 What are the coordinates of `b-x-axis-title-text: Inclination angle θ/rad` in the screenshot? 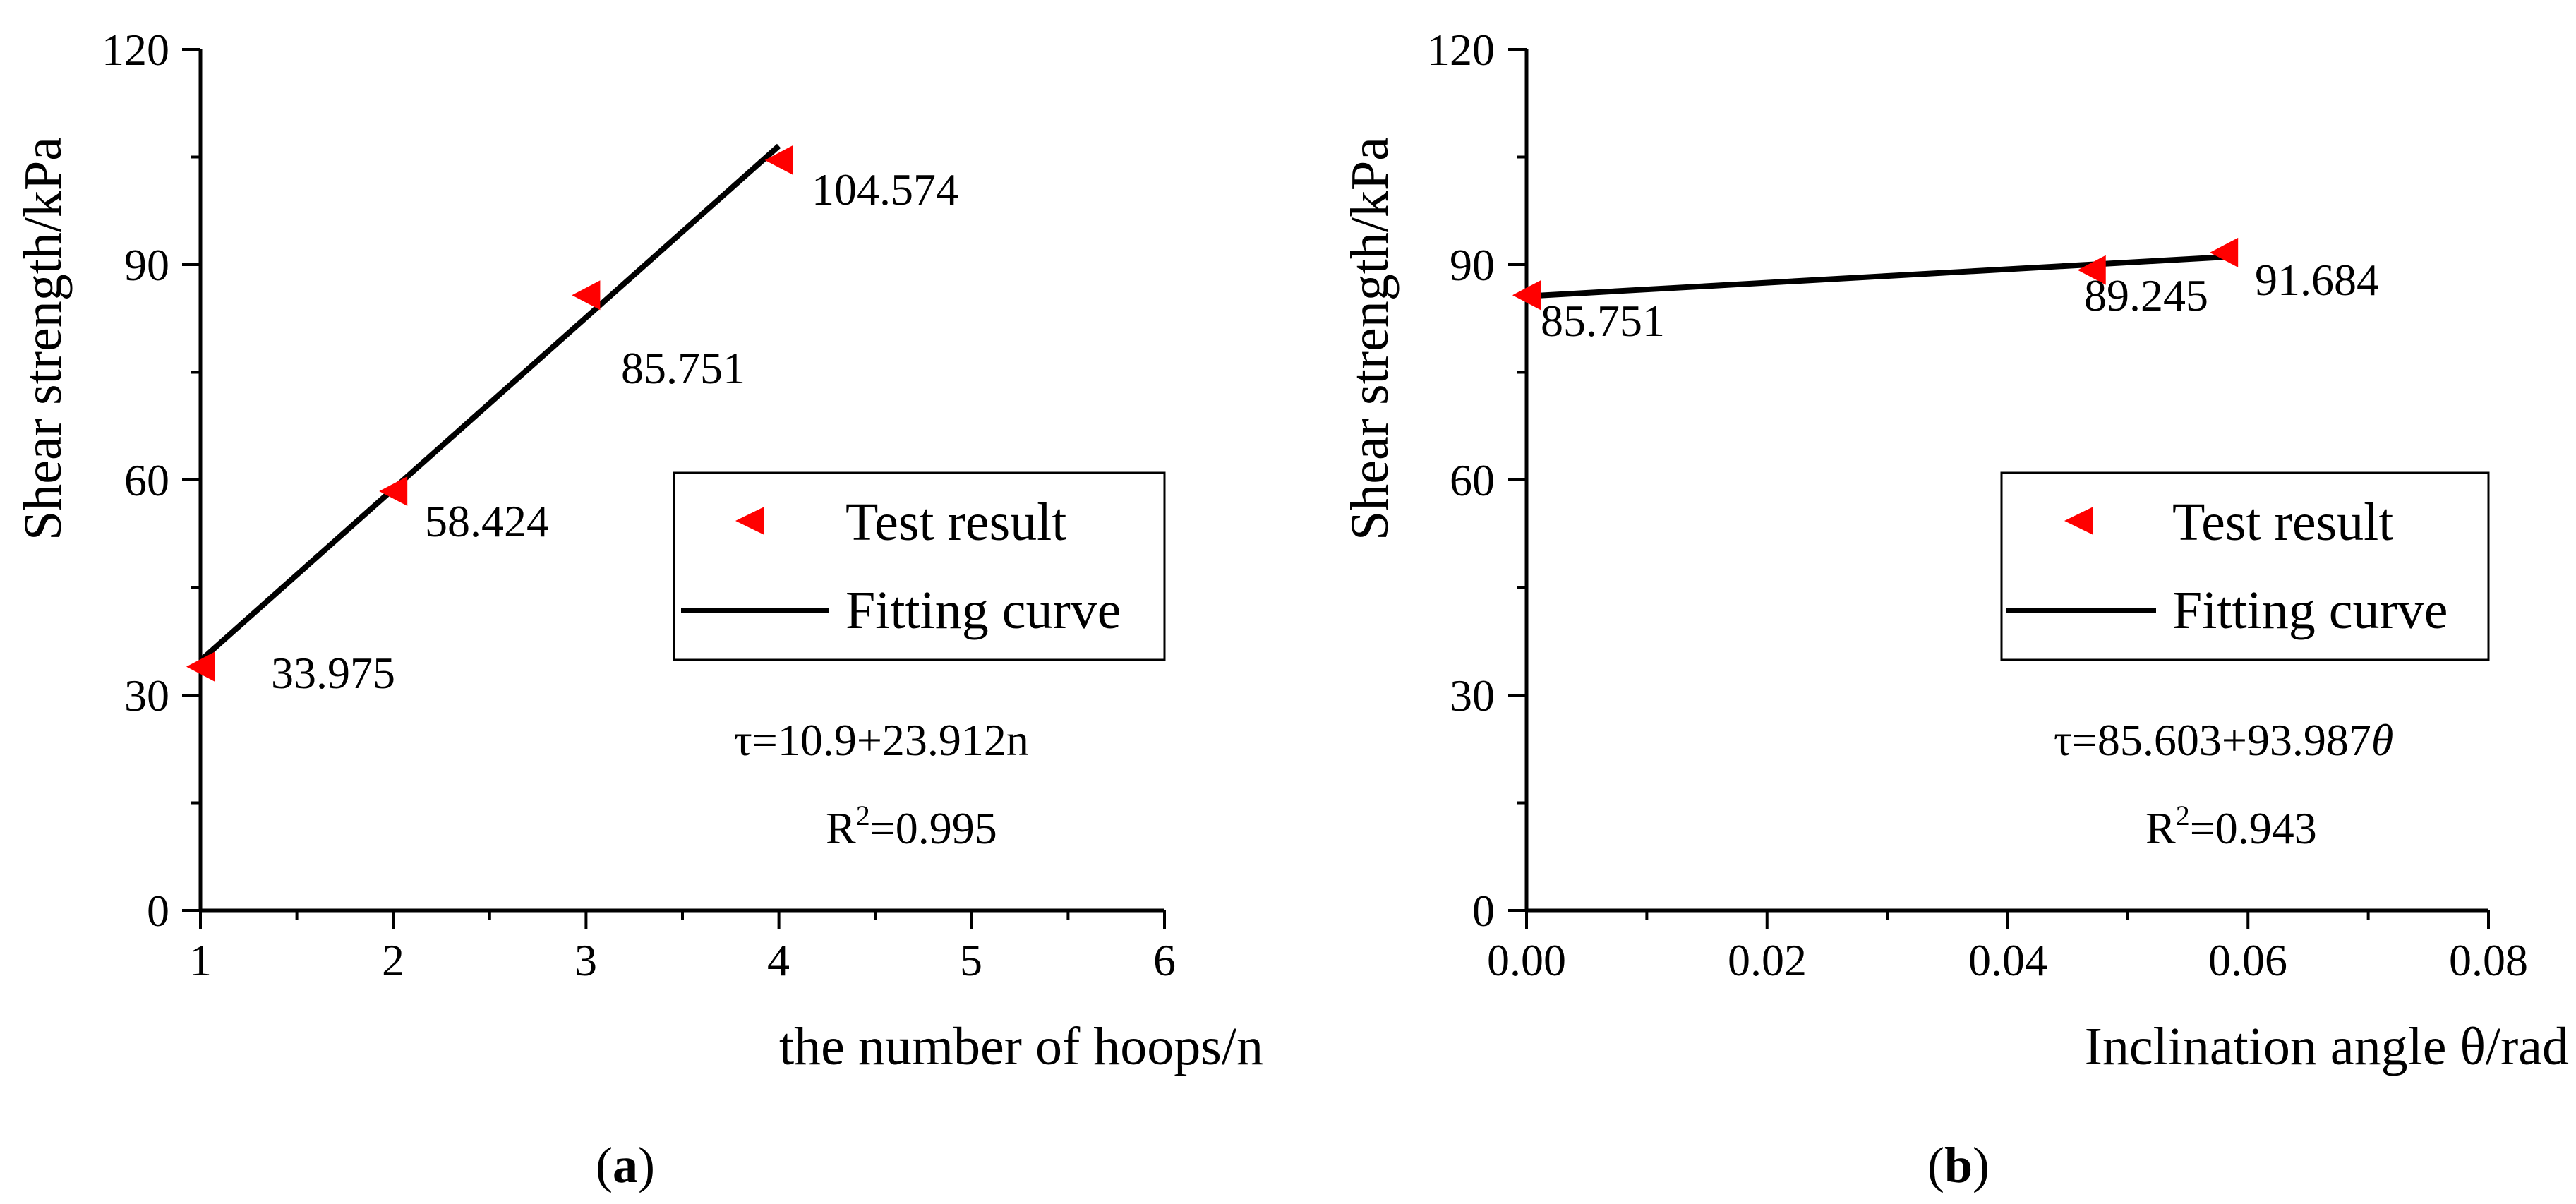 It's located at (2327, 1046).